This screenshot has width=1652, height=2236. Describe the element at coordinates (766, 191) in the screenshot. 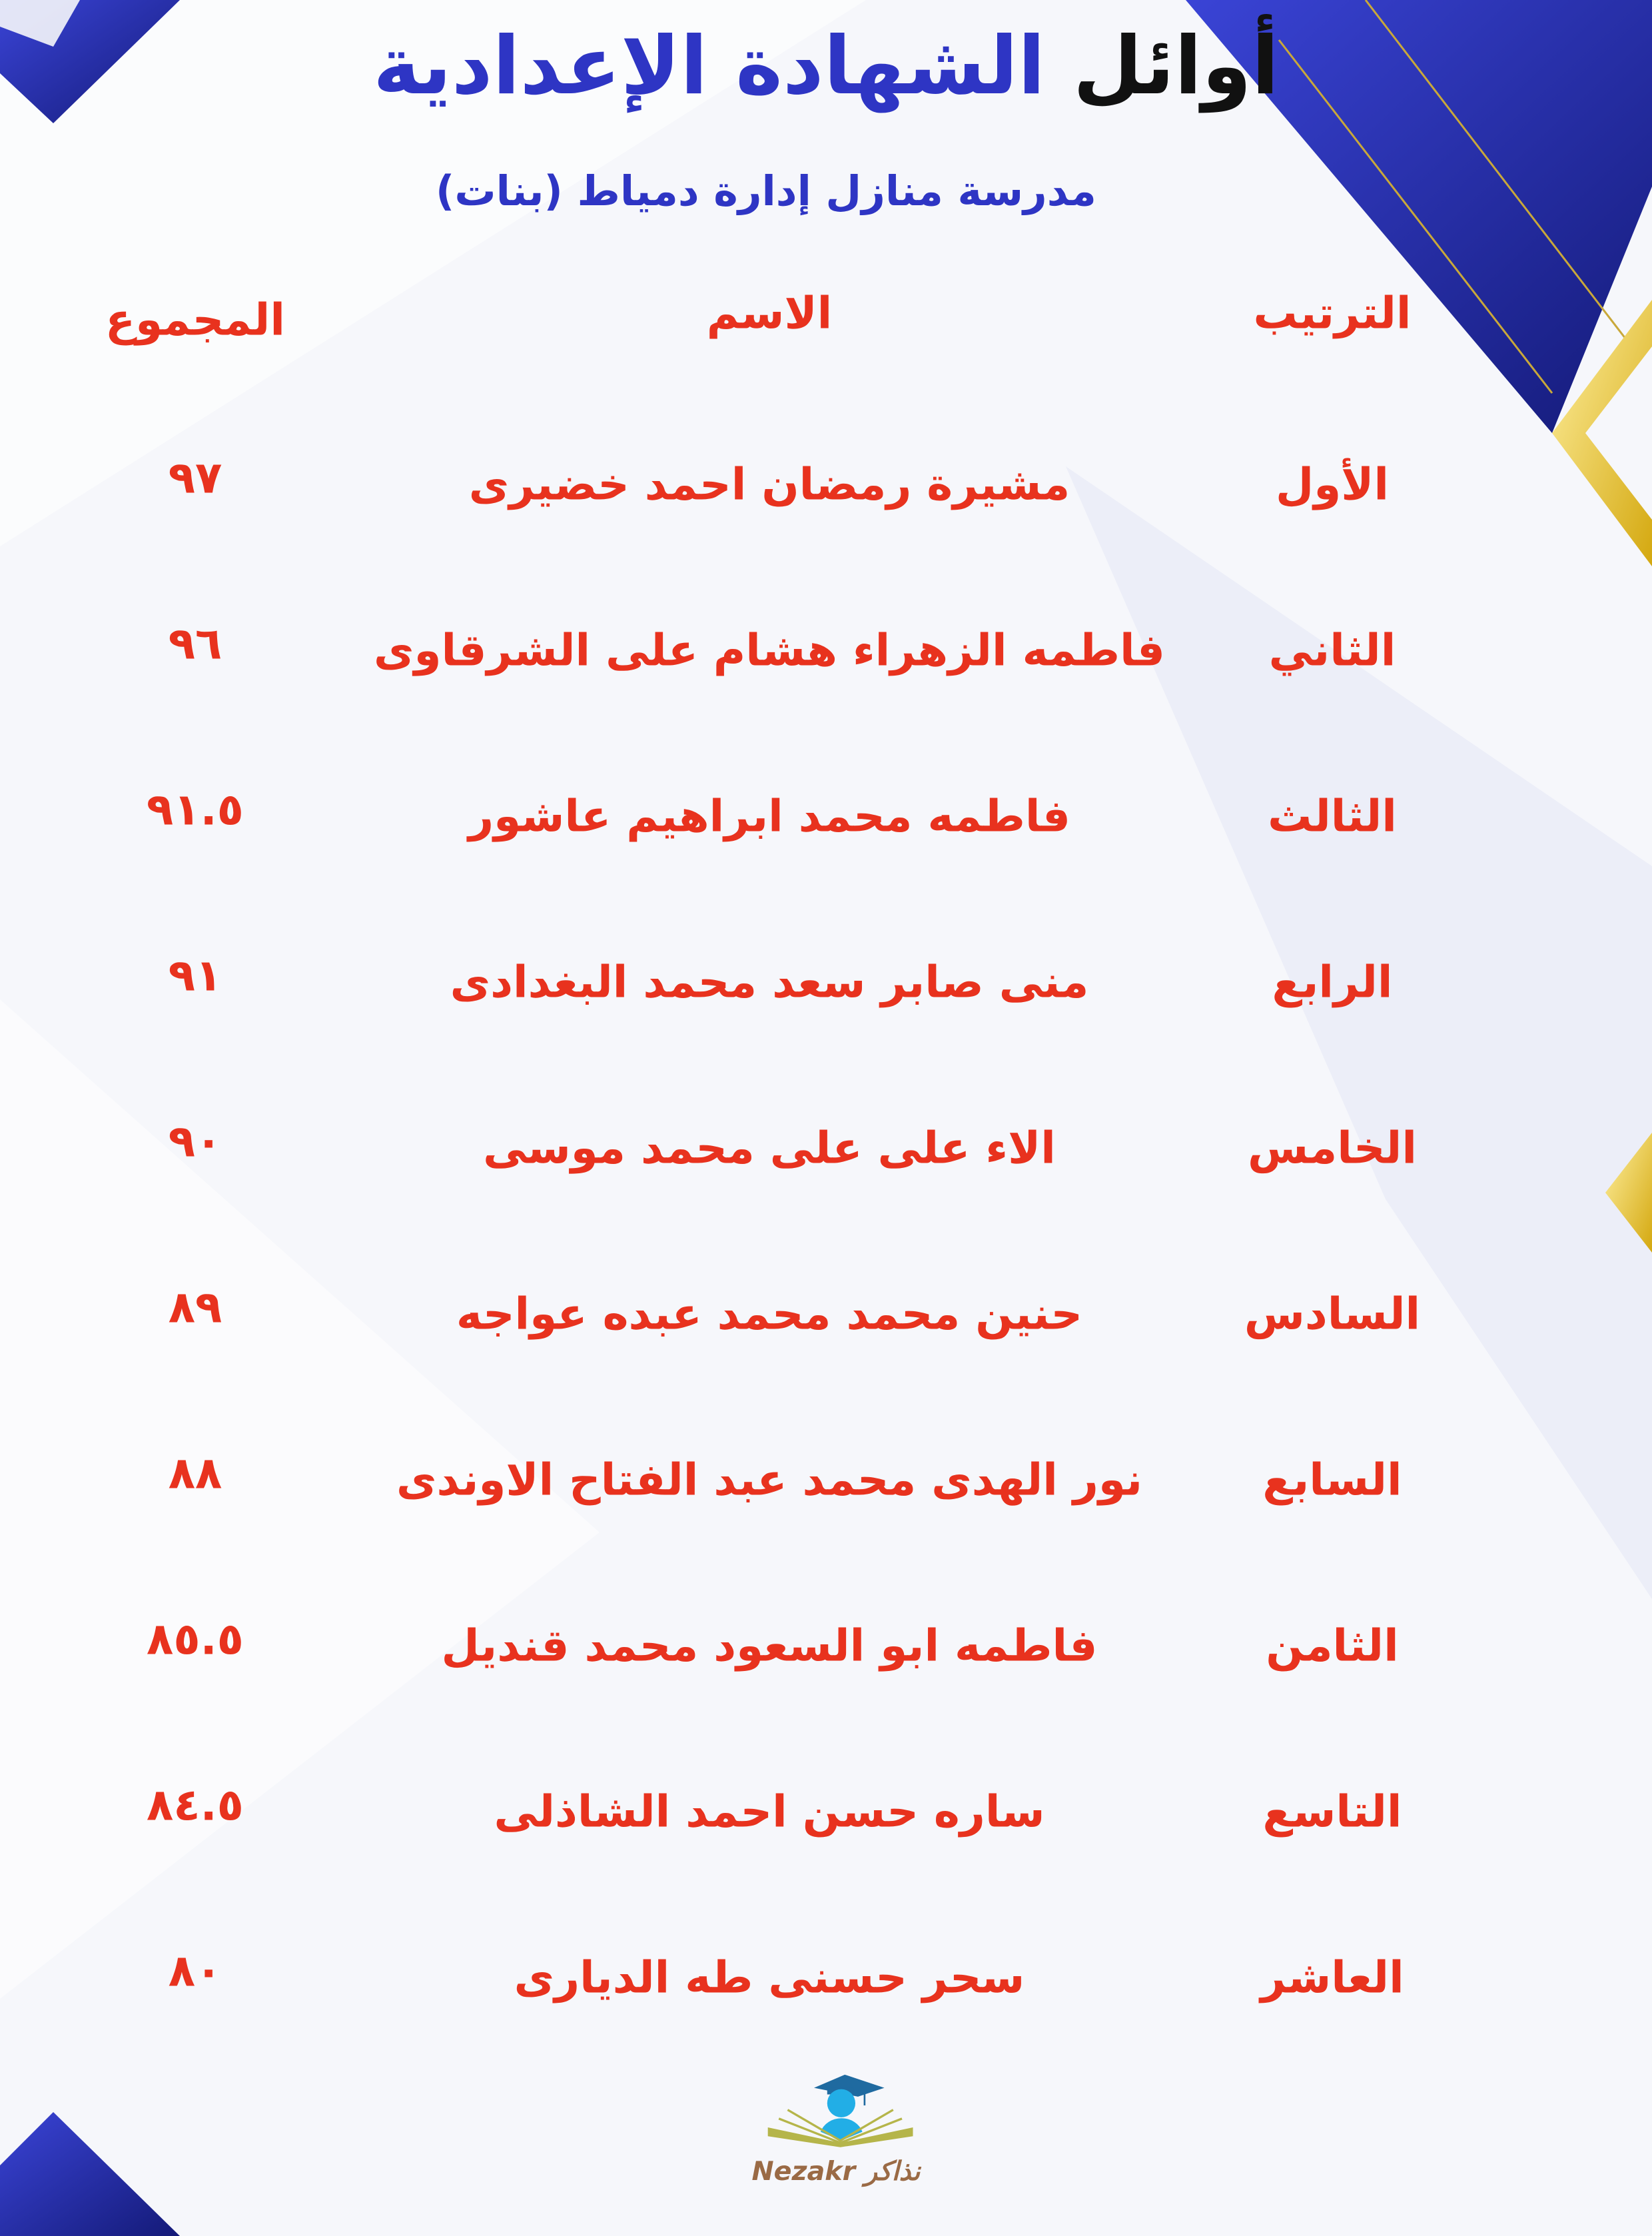

I see `school-subtitle: مدرسة منازل إدارة دمياط (بنات)` at that location.